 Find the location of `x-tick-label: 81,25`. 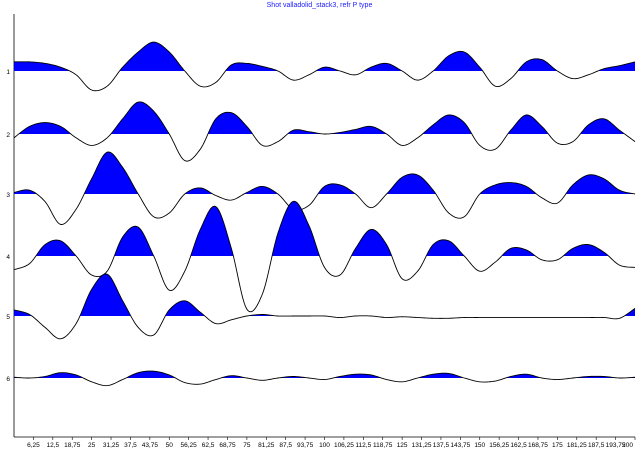

x-tick-label: 81,25 is located at coordinates (266, 445).